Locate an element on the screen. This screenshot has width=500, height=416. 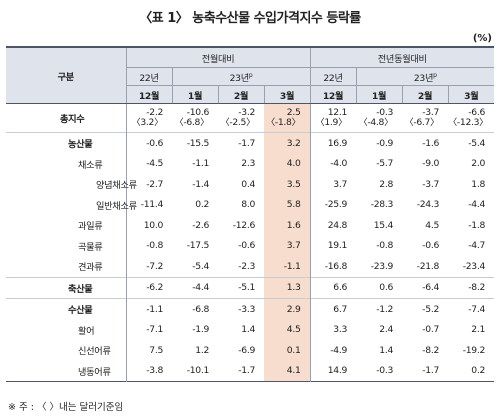
table-cell: -4.4 is located at coordinates (476, 205).